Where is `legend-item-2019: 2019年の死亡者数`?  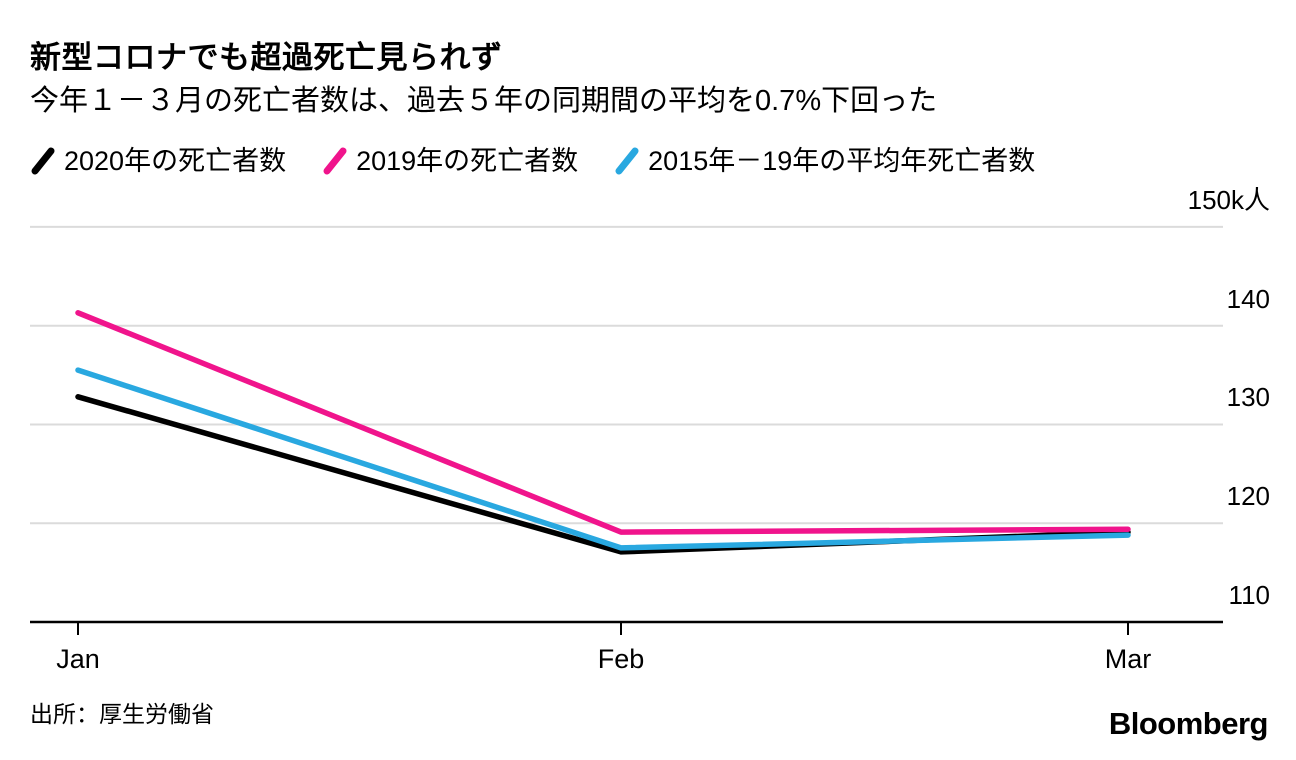 legend-item-2019: 2019年の死亡者数 is located at coordinates (450, 161).